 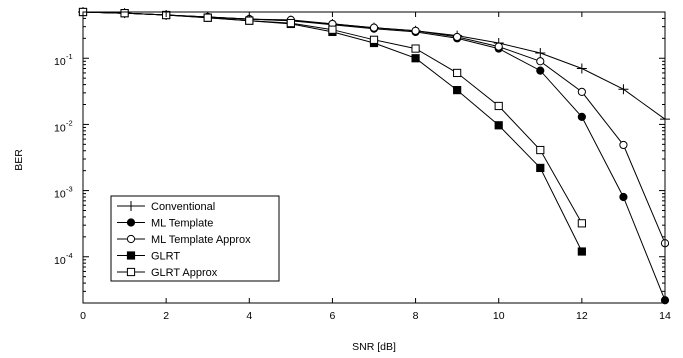 I want to click on legend-item-glrt: GLRT, so click(x=148, y=257).